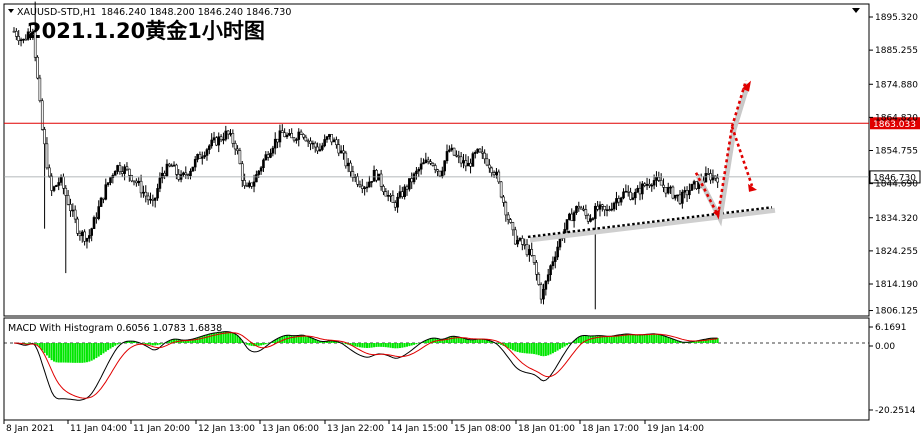 This screenshot has width=924, height=440. Describe the element at coordinates (894, 178) in the screenshot. I see `current-price-label: 1846.730` at that location.